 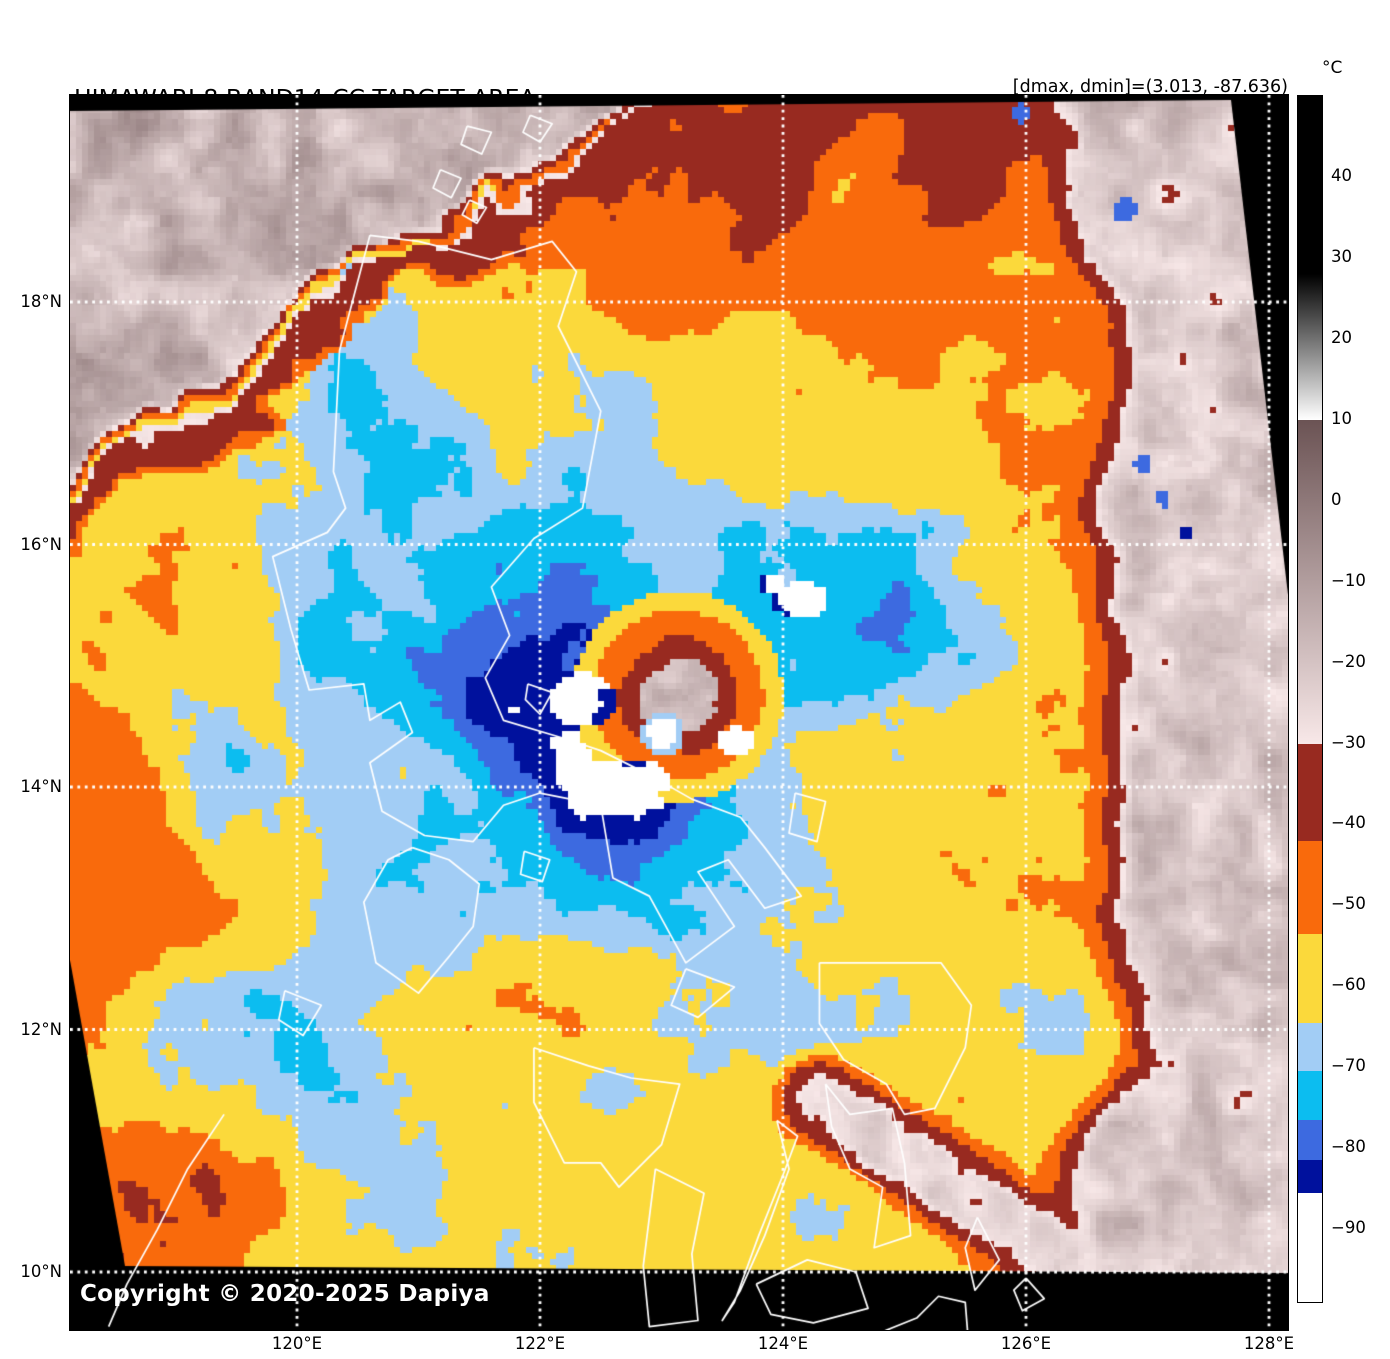 I want to click on copyright-label: Copyright © 2020-2025 Dapiya, so click(x=285, y=1294).